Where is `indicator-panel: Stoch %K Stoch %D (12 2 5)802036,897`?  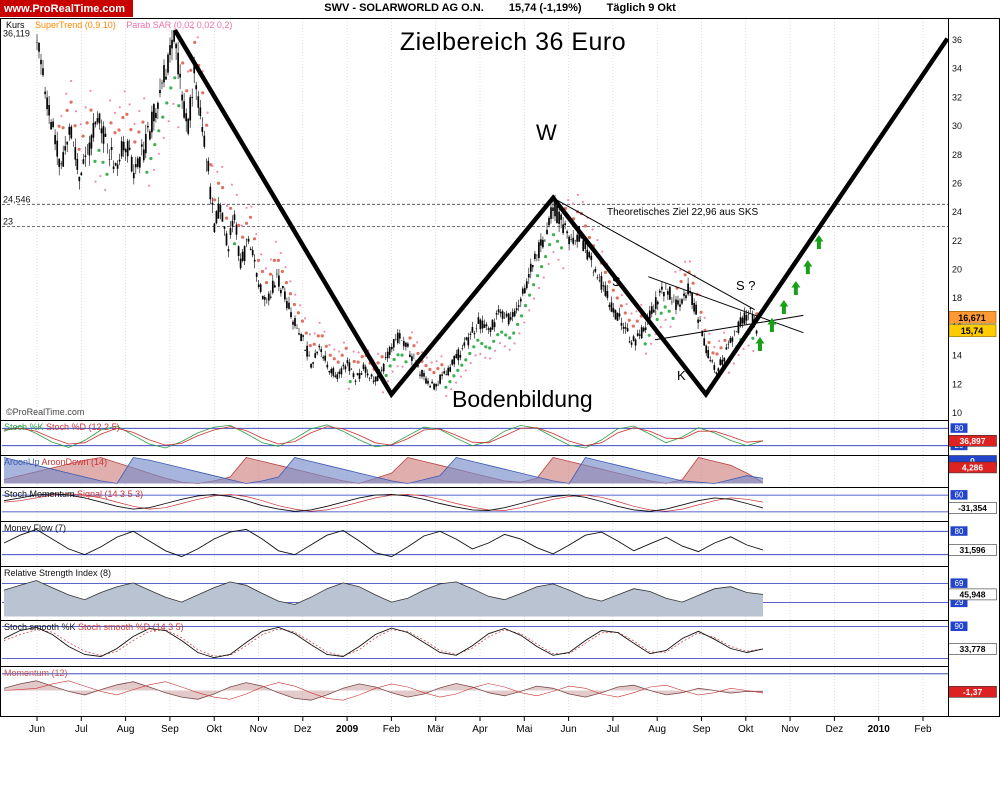
indicator-panel: Stoch %K Stoch %D (12 2 5)802036,897 is located at coordinates (498, 435).